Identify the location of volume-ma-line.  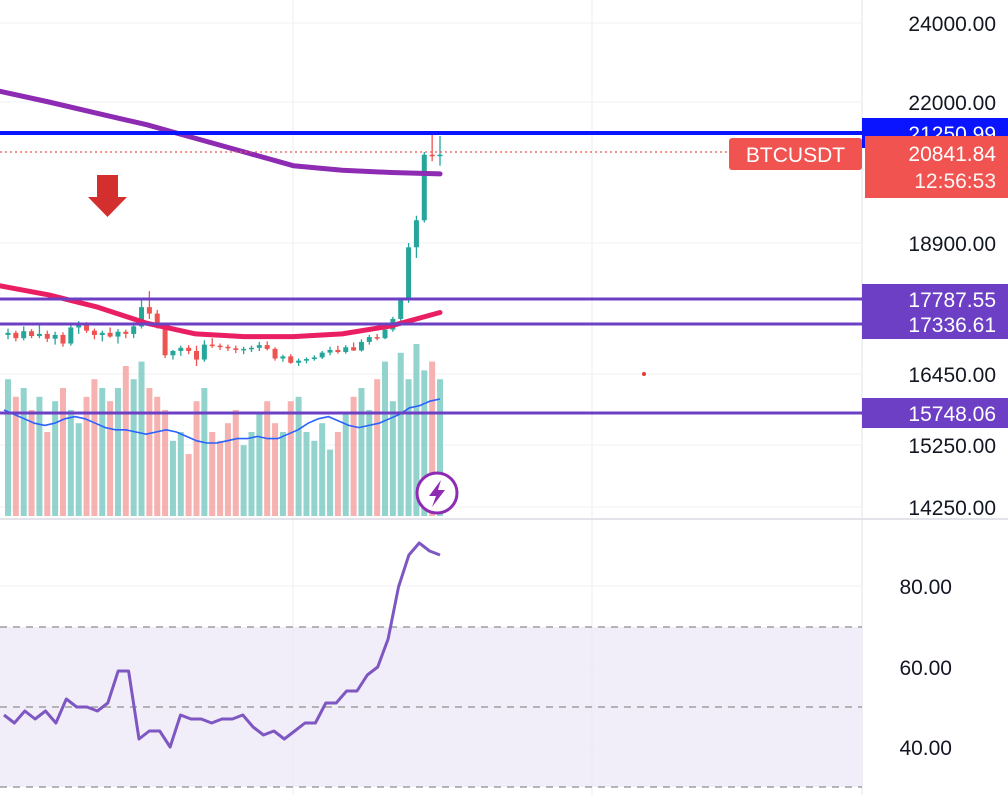
(222, 421).